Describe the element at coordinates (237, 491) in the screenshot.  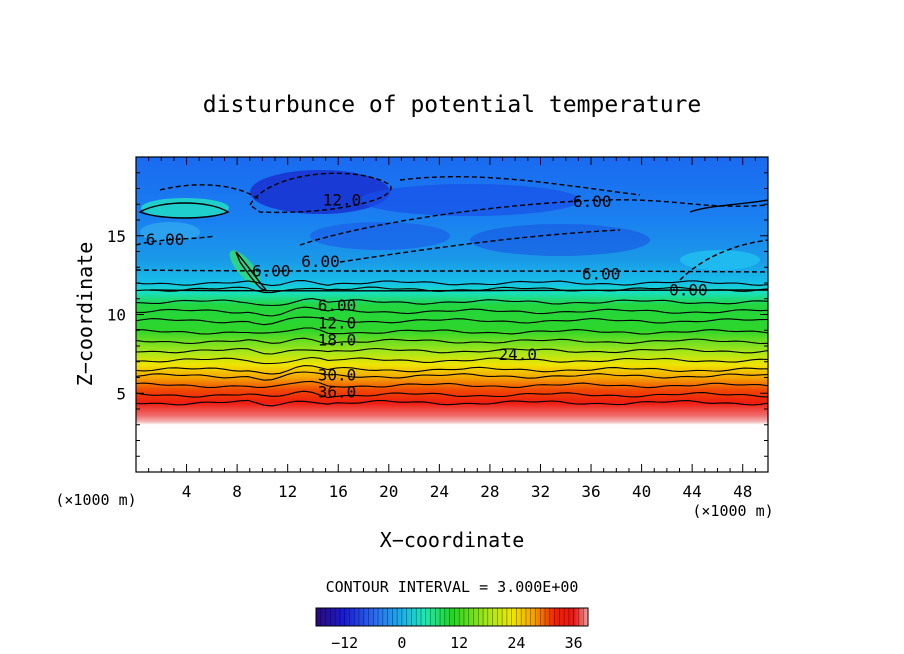
I see `x-tick-label: 8` at that location.